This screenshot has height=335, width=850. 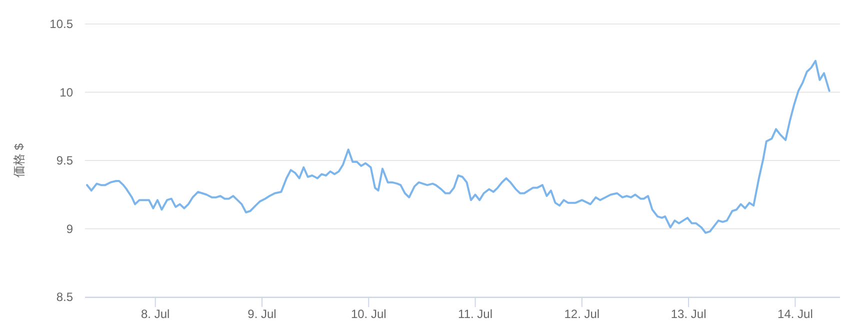 I want to click on x-tick-label: 12. Jul, so click(x=582, y=314).